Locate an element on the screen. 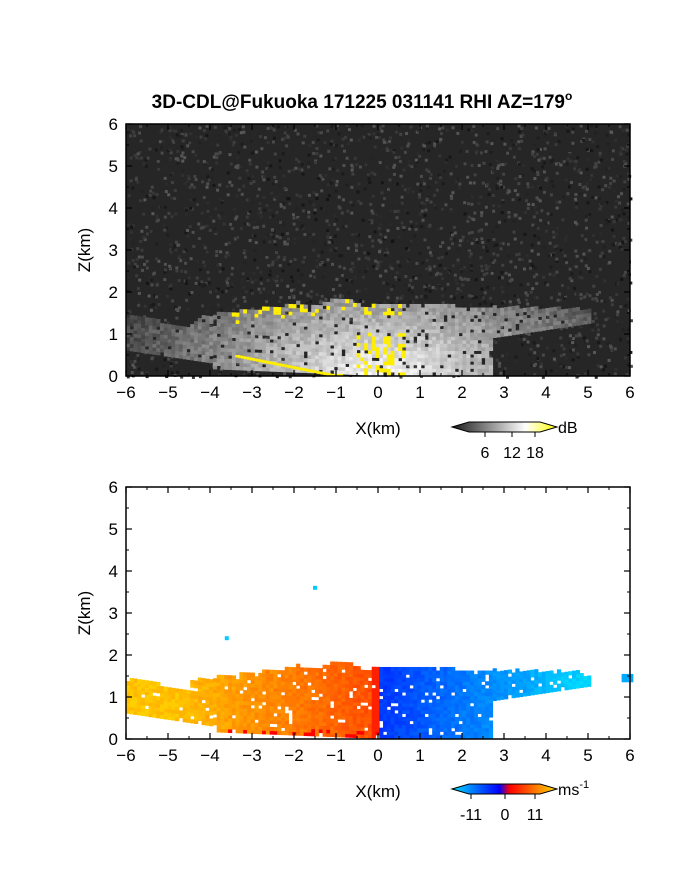  x-tick-label: −1 is located at coordinates (335, 392).